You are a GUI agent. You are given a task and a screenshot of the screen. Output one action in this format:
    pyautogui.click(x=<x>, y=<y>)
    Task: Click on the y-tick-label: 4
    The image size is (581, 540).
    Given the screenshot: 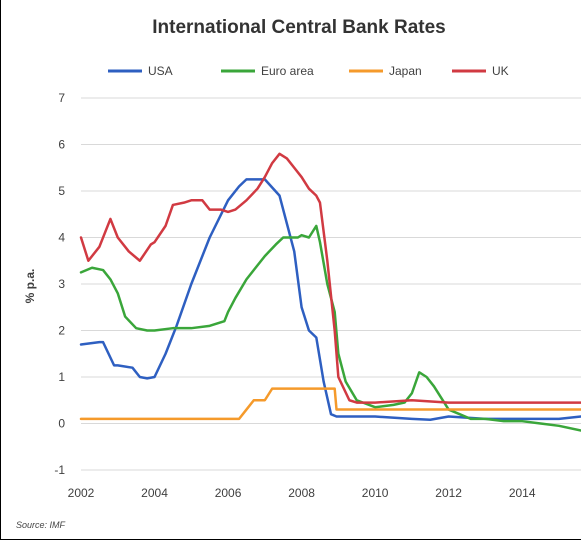 What is the action you would take?
    pyautogui.click(x=61, y=238)
    